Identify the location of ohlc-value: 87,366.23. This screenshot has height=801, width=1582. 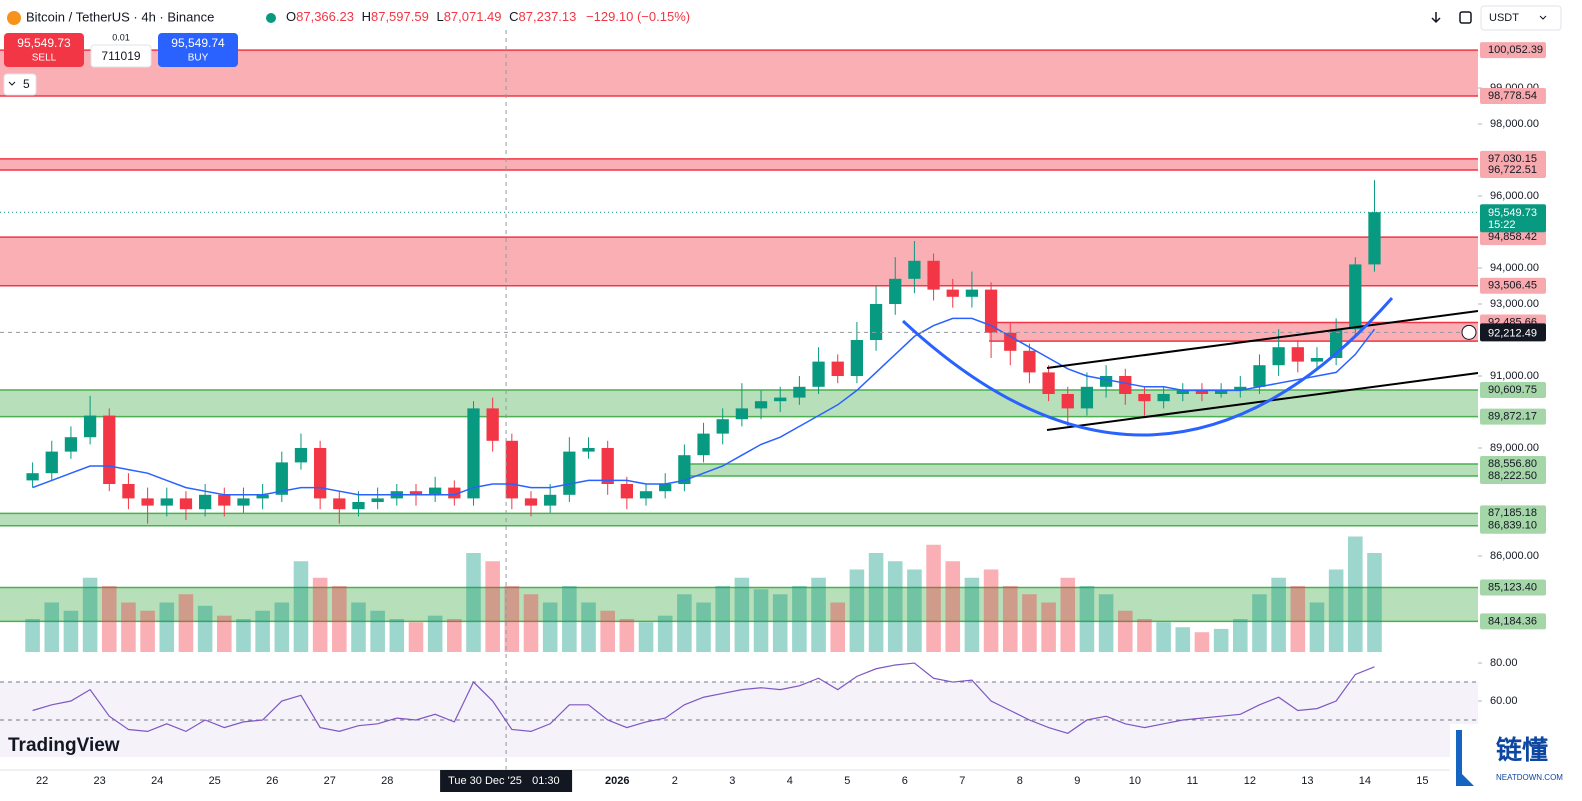
(325, 16).